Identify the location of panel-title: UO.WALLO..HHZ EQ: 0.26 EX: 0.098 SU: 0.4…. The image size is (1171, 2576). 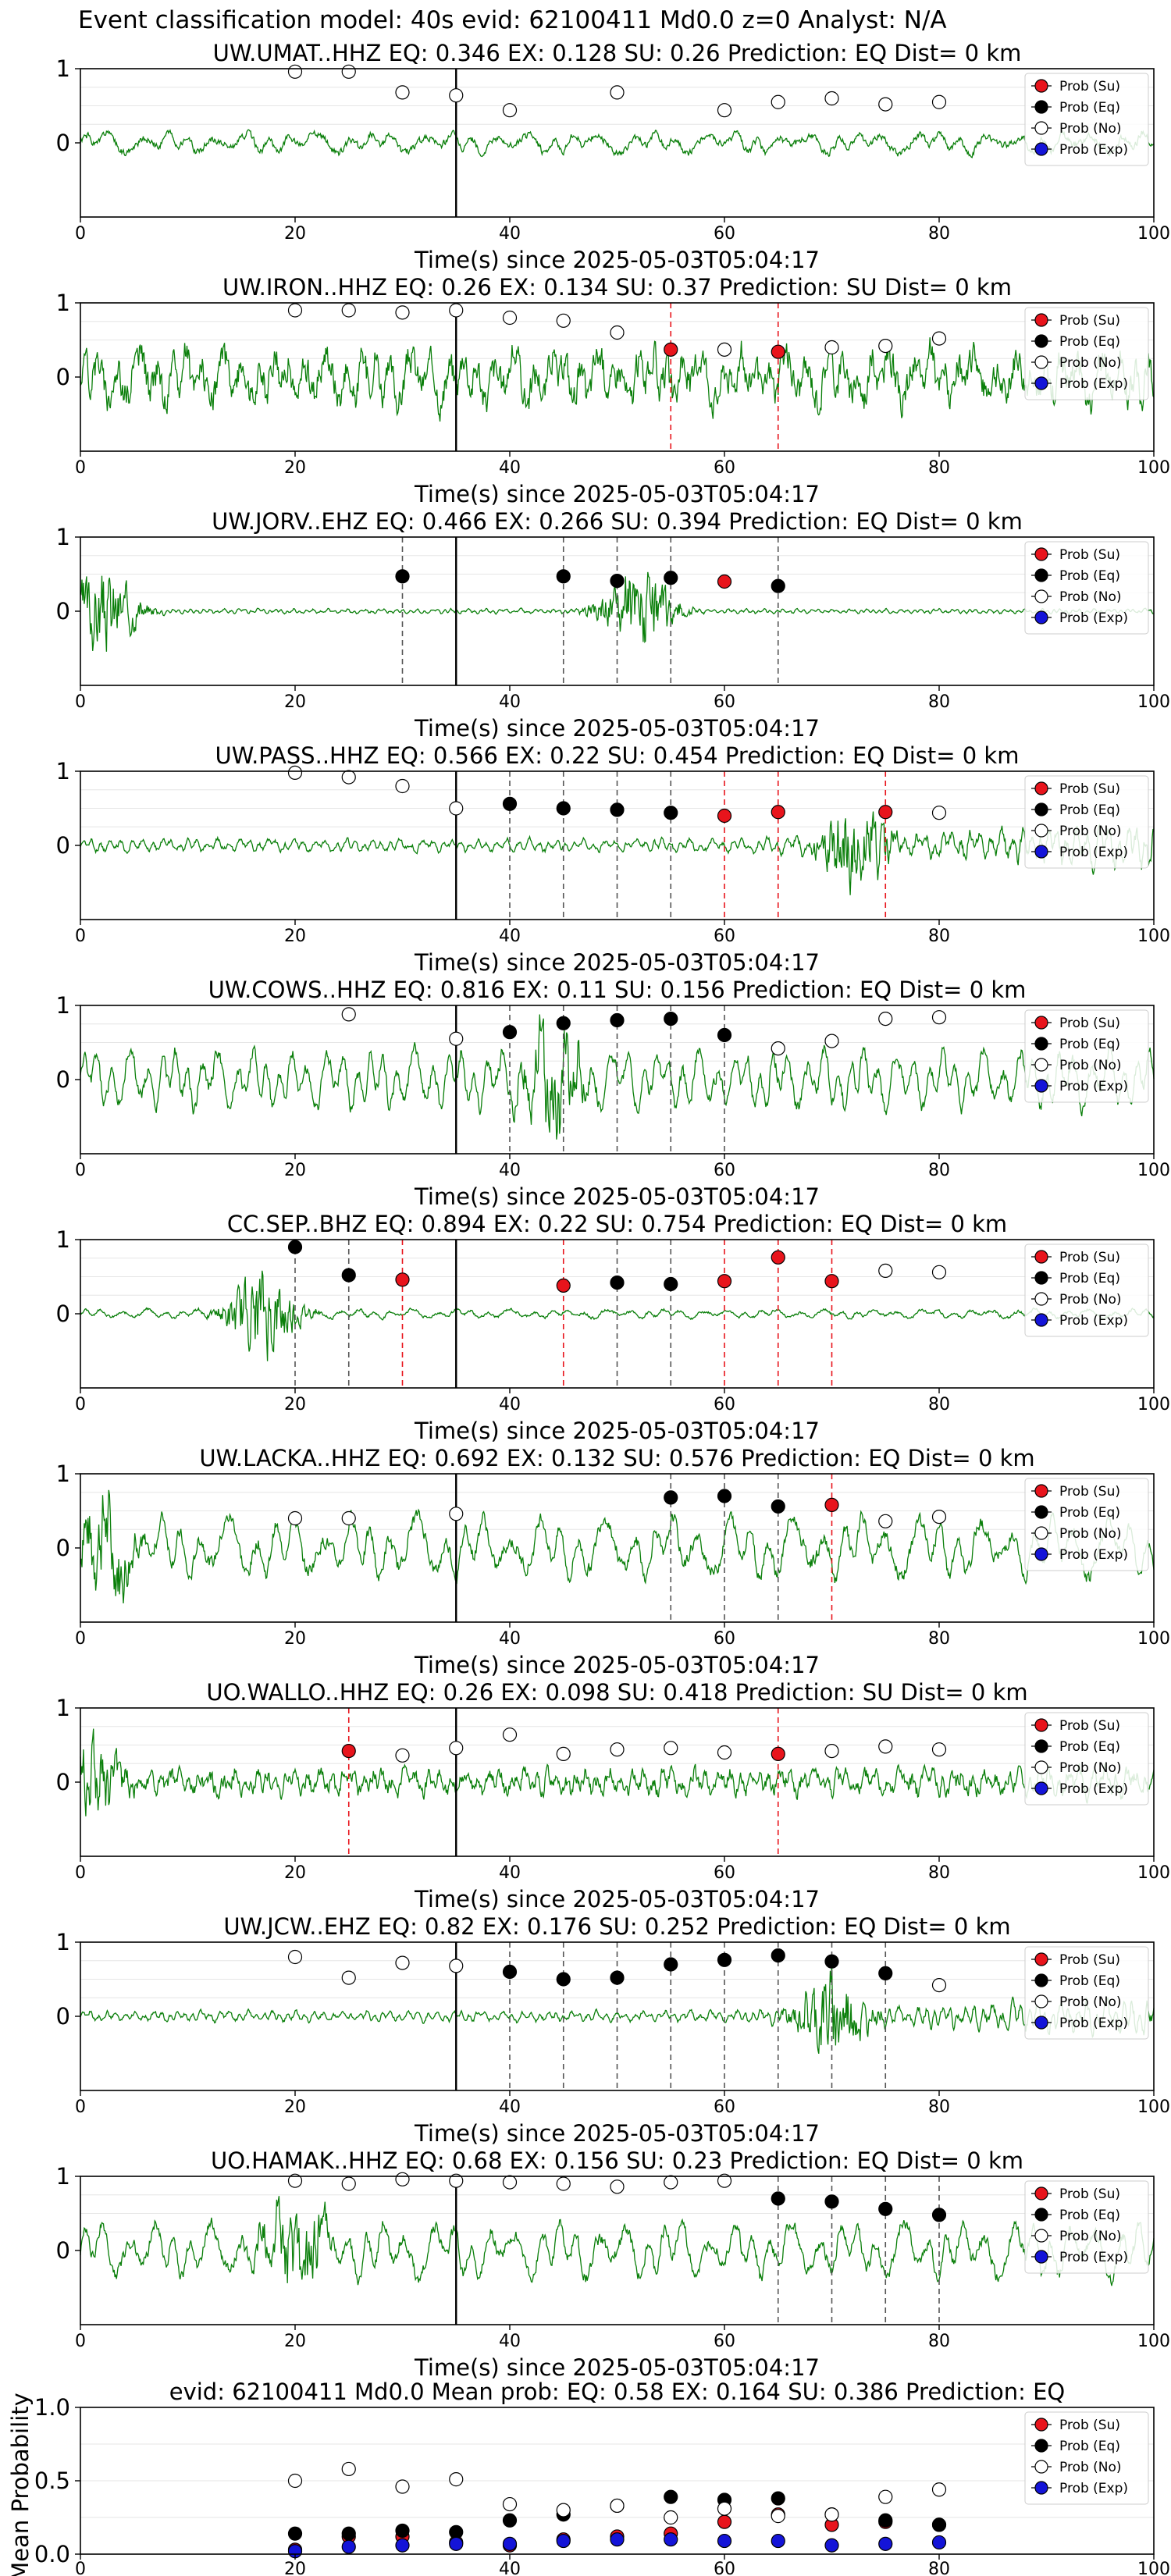
(616, 1692).